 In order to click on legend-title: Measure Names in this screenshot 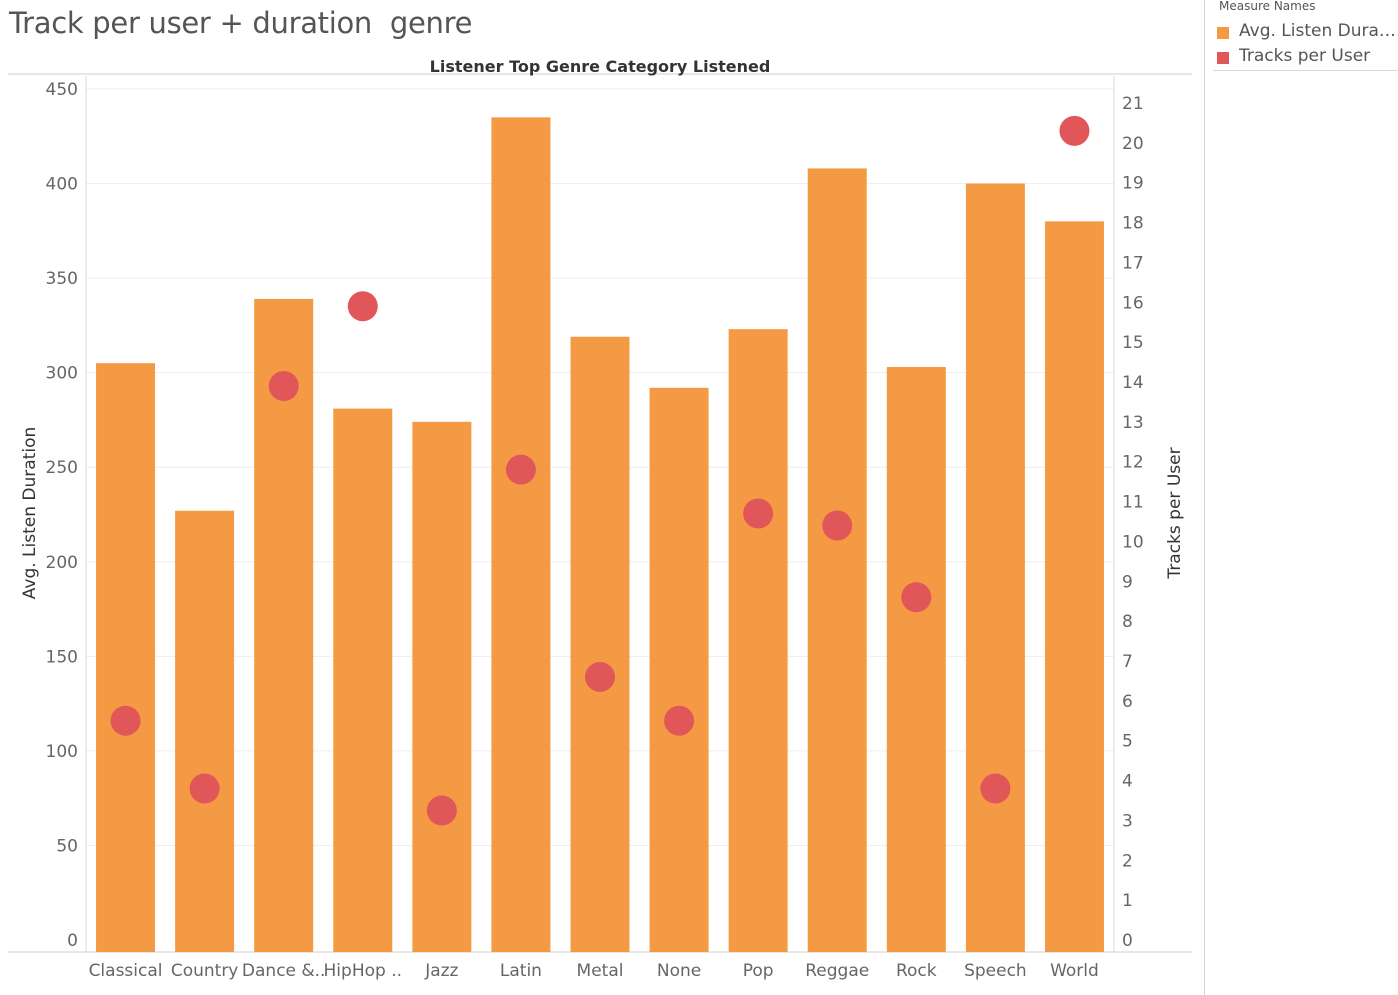, I will do `click(1267, 6)`.